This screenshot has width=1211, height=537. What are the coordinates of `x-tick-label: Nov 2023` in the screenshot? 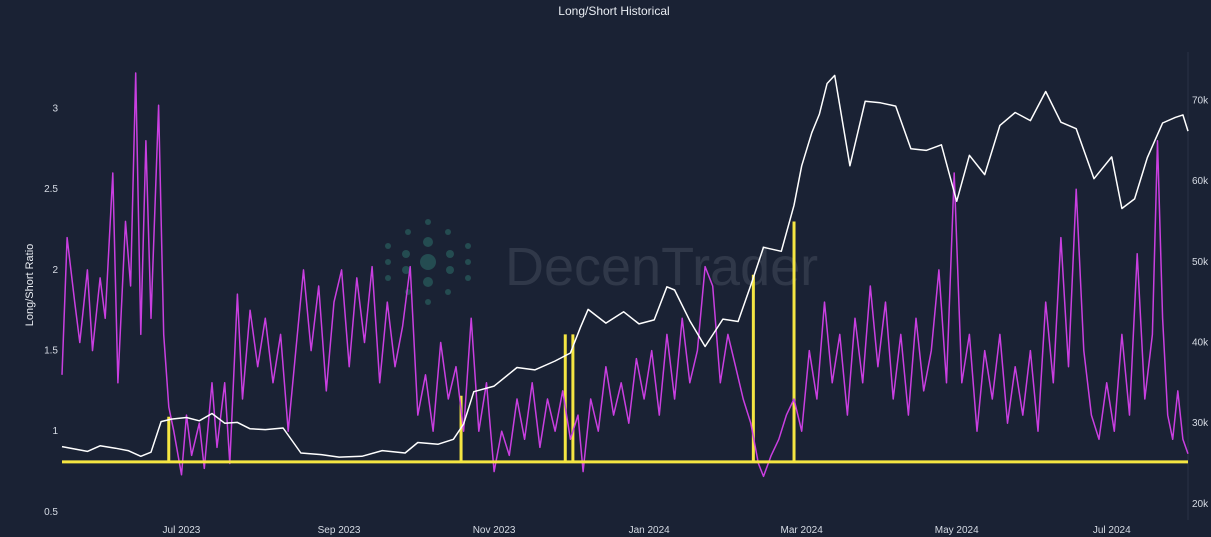 It's located at (494, 530).